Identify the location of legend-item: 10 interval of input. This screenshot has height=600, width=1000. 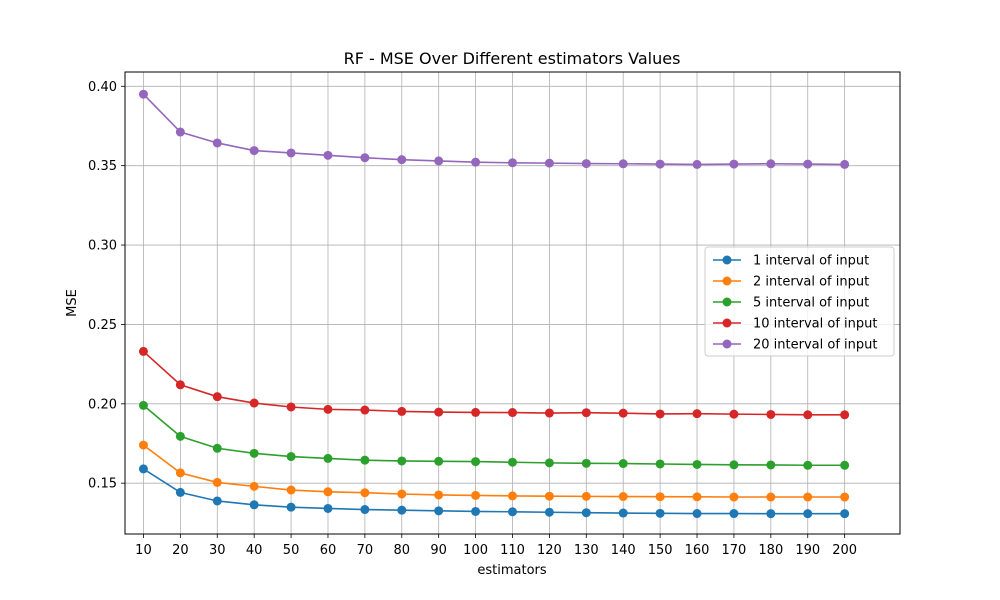
(795, 324).